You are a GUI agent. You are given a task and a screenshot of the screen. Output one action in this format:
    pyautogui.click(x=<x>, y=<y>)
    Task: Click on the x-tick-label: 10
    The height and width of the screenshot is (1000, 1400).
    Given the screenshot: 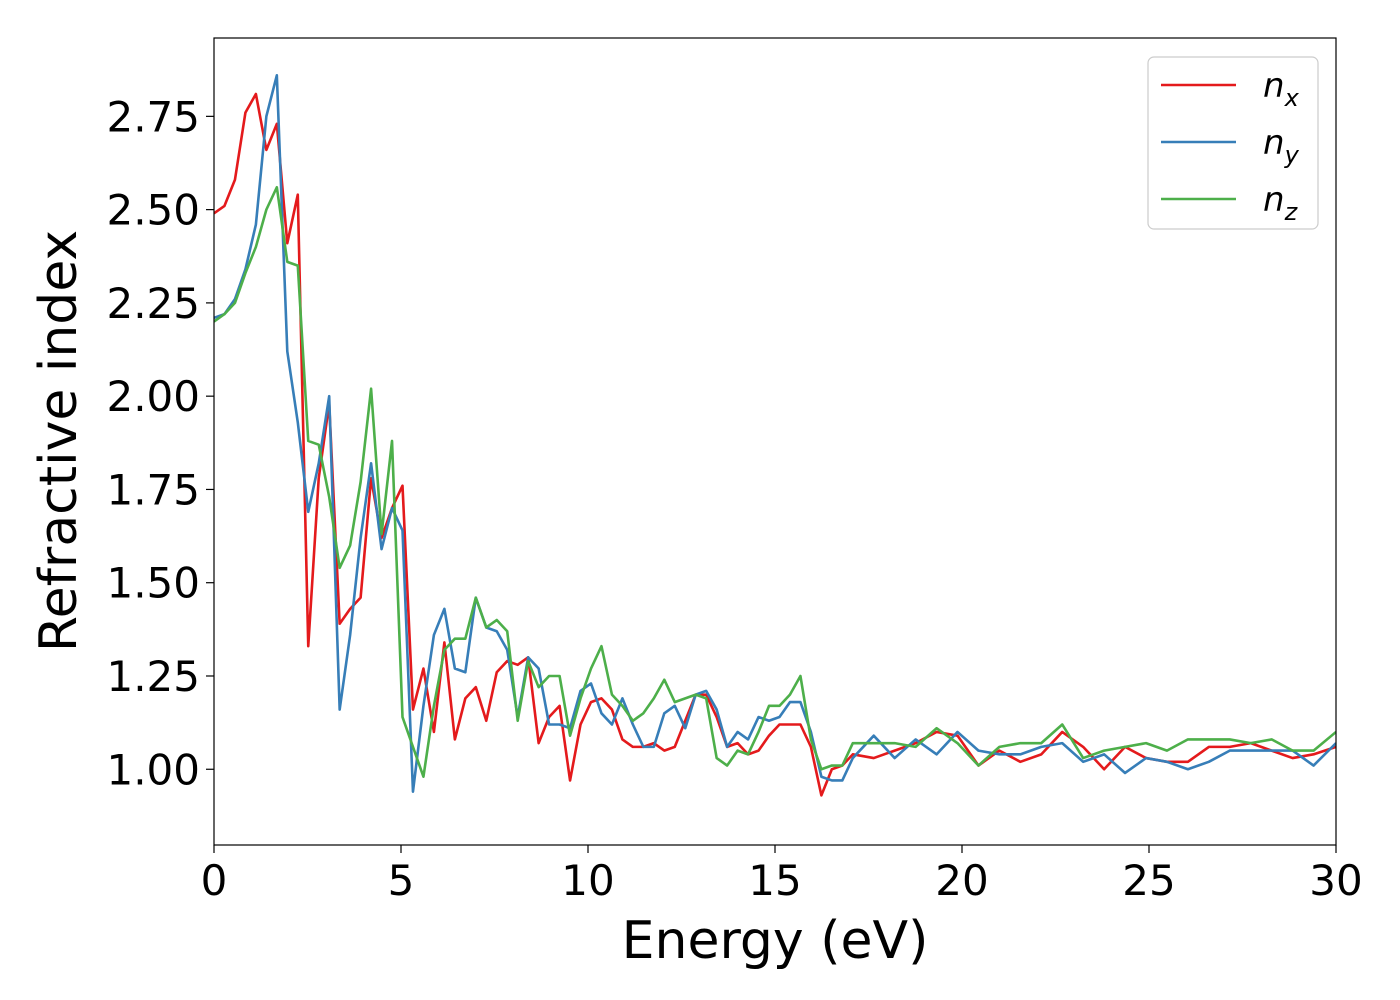 What is the action you would take?
    pyautogui.click(x=587, y=880)
    